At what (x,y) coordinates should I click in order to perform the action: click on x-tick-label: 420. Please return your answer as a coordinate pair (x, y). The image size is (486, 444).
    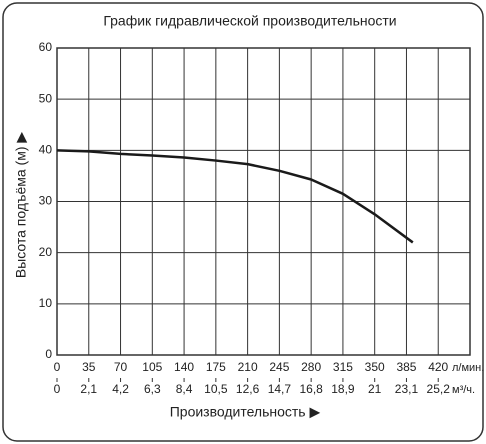
    Looking at the image, I should click on (438, 367).